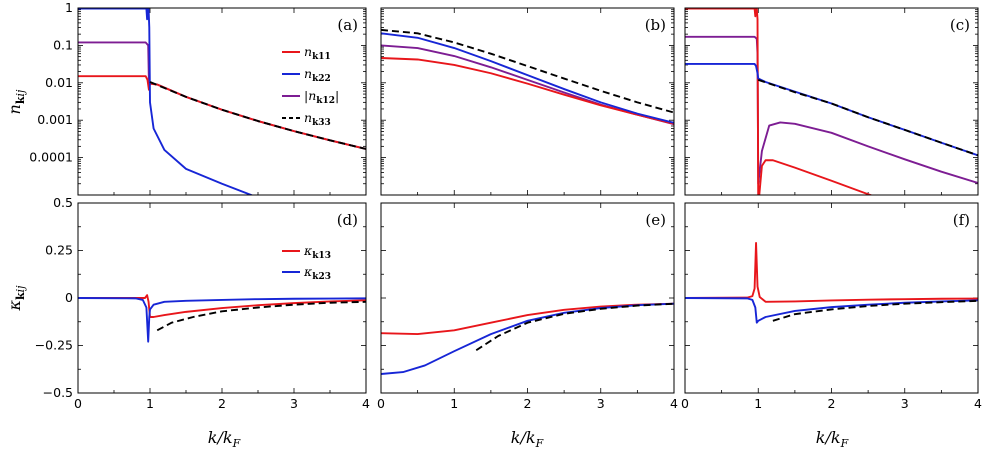  I want to click on legend-label-nk22: nk22, so click(317, 75).